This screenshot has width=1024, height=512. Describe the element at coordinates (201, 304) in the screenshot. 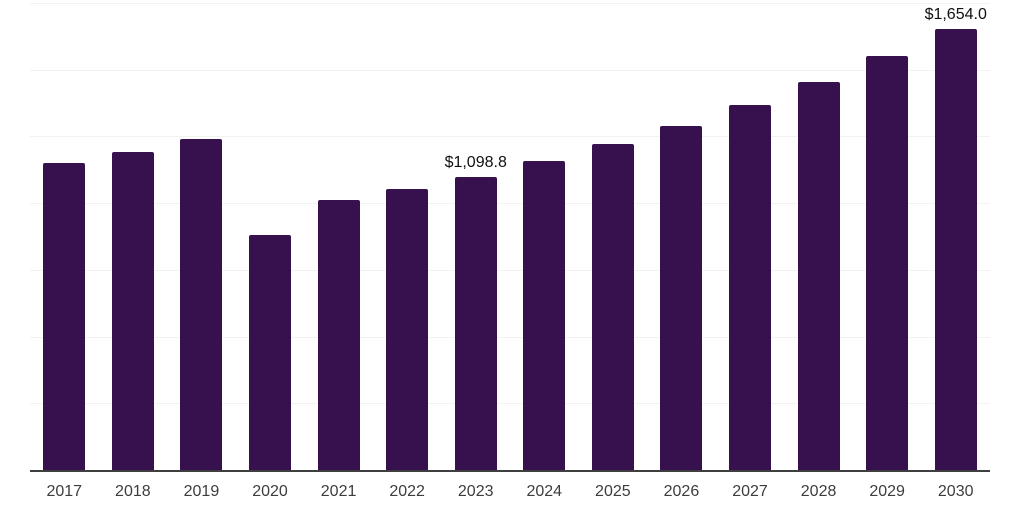

I see `bar-2019` at that location.